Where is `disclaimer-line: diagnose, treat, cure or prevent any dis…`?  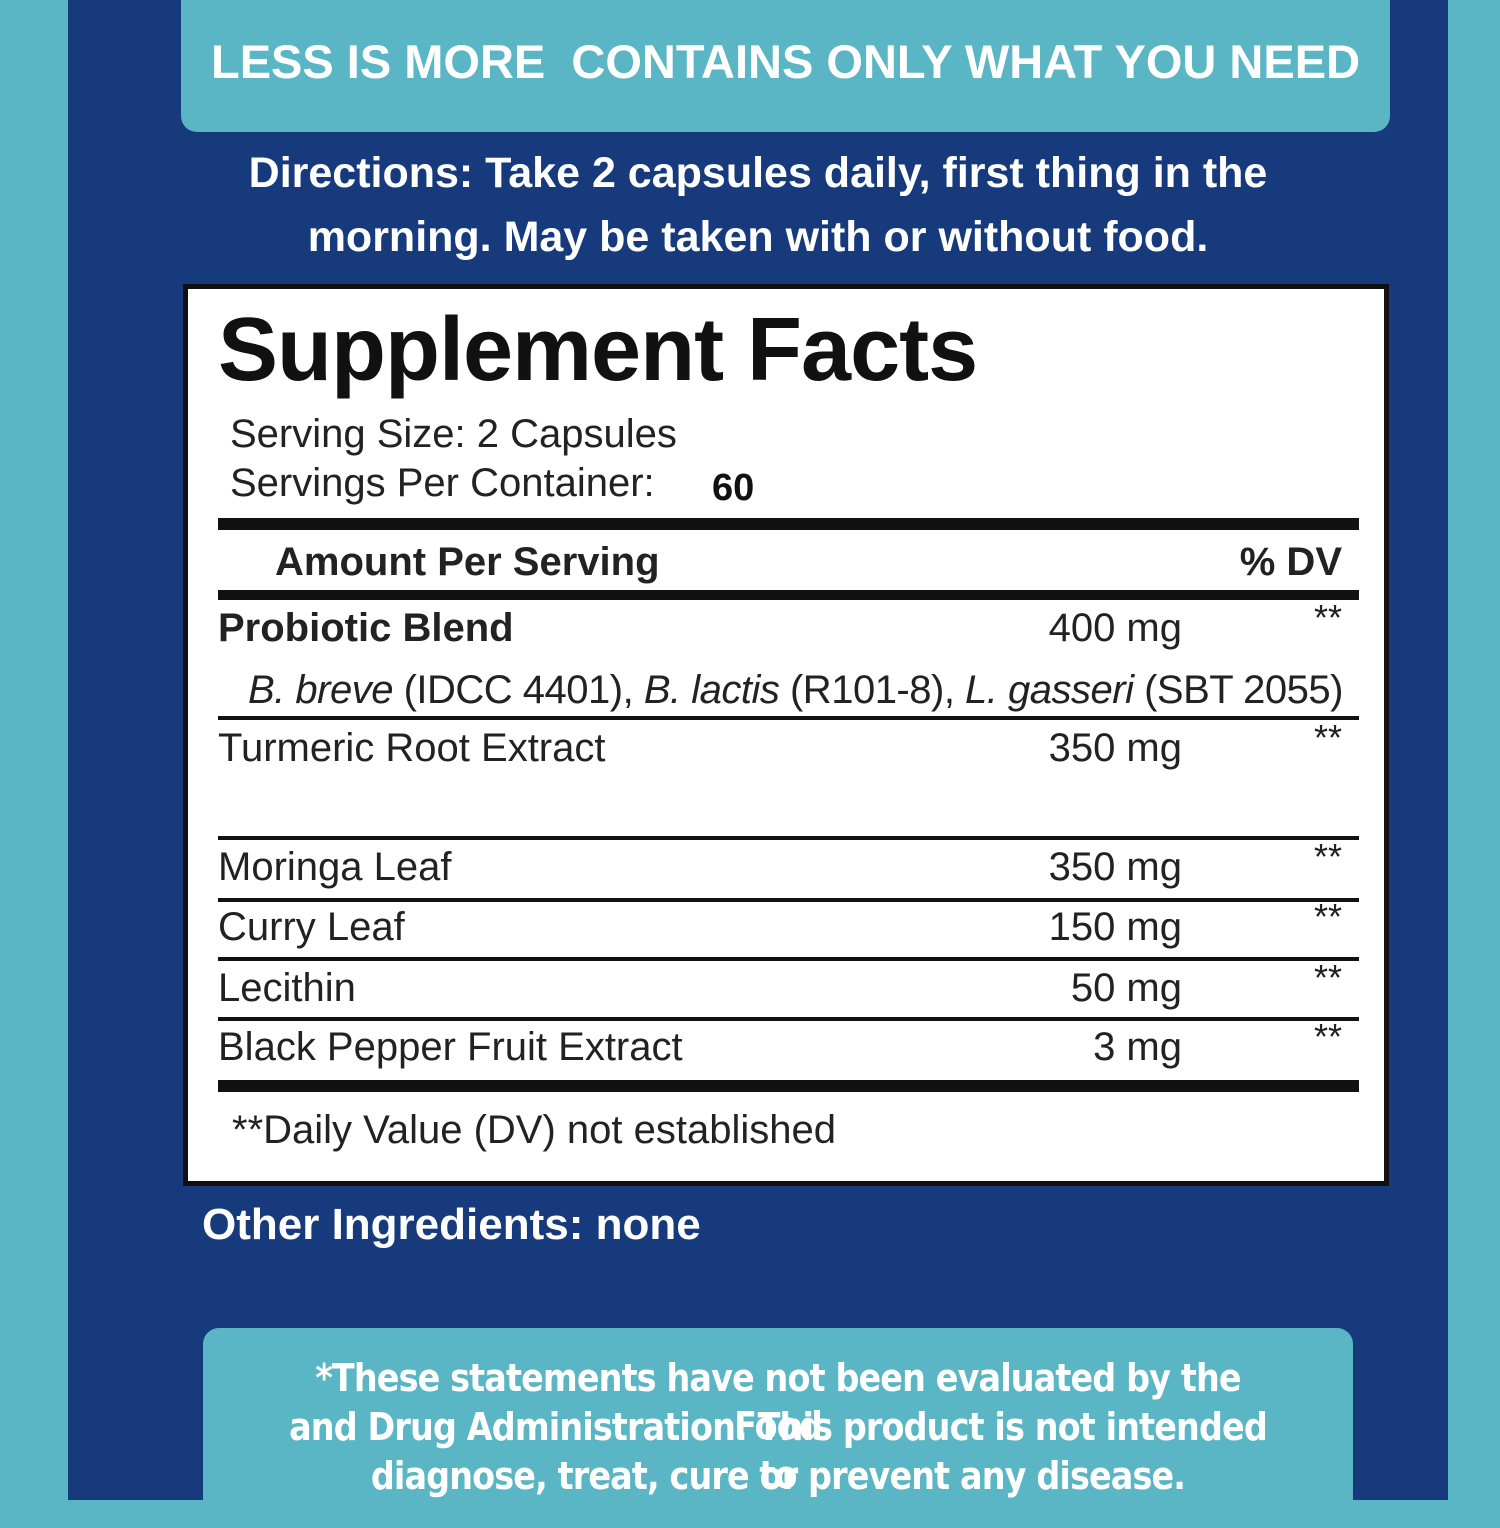
disclaimer-line: diagnose, treat, cure or prevent any dis… is located at coordinates (778, 1476).